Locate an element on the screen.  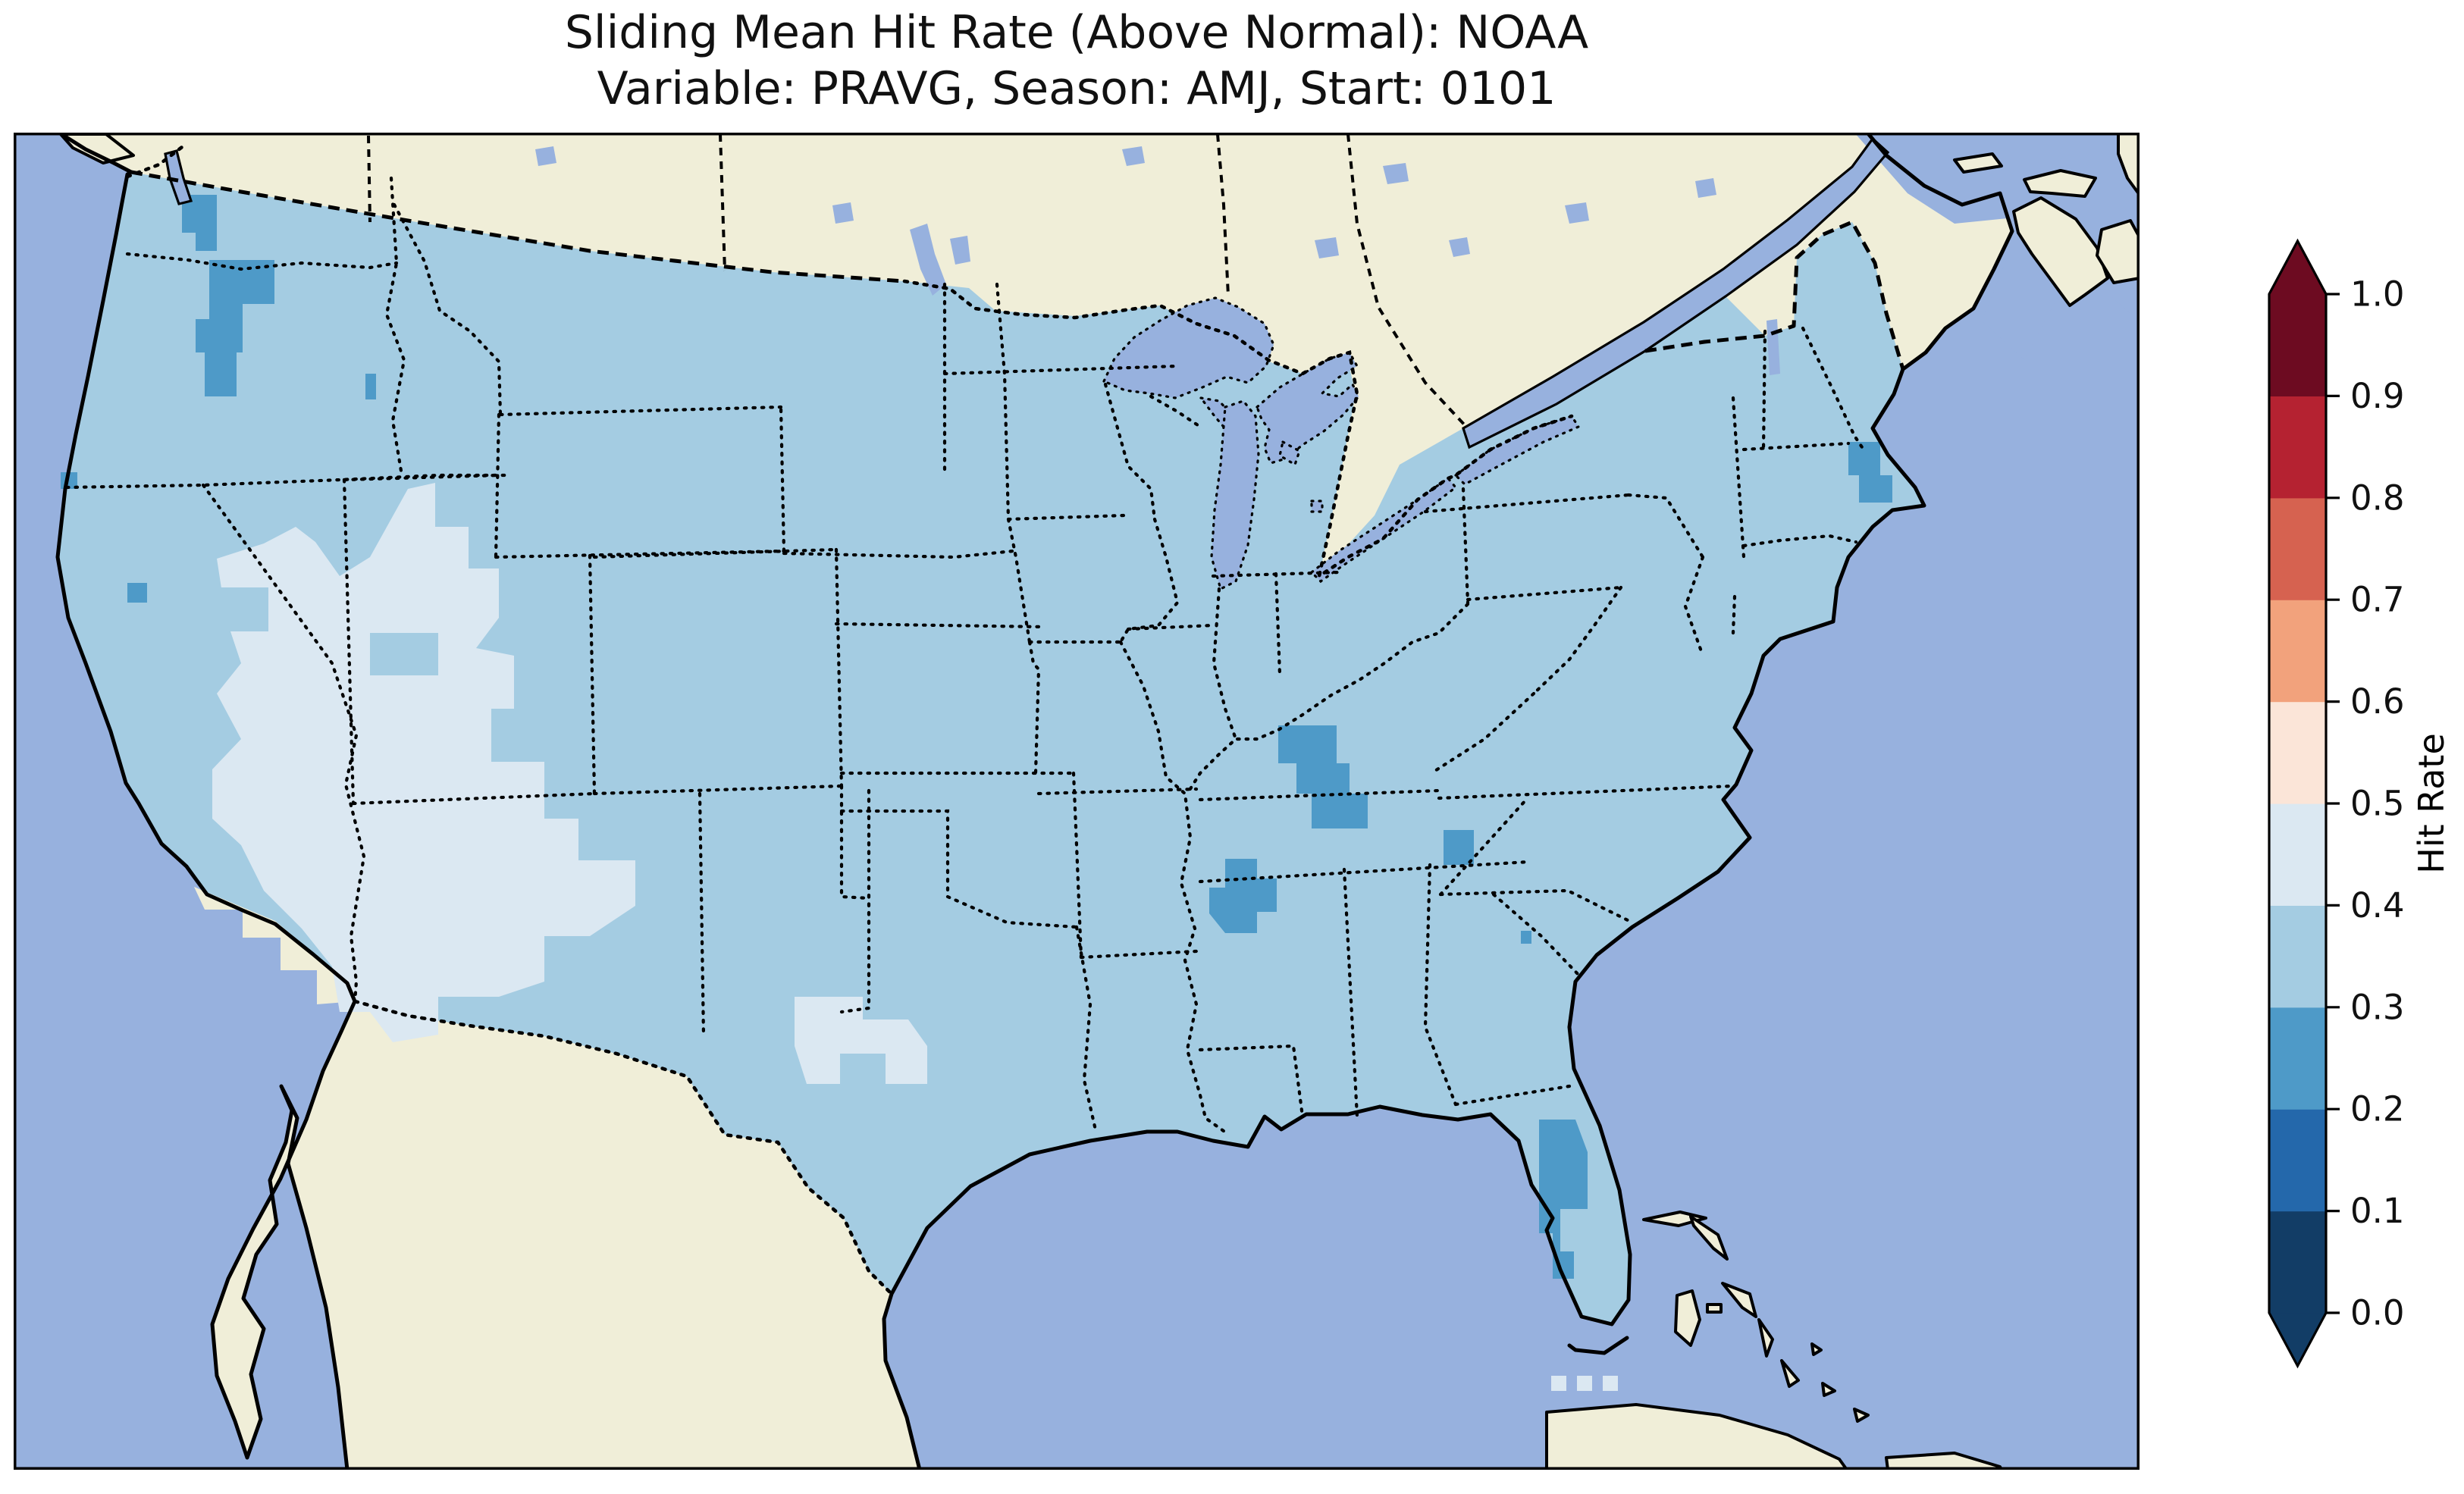
cuba is located at coordinates (1696, 1436).